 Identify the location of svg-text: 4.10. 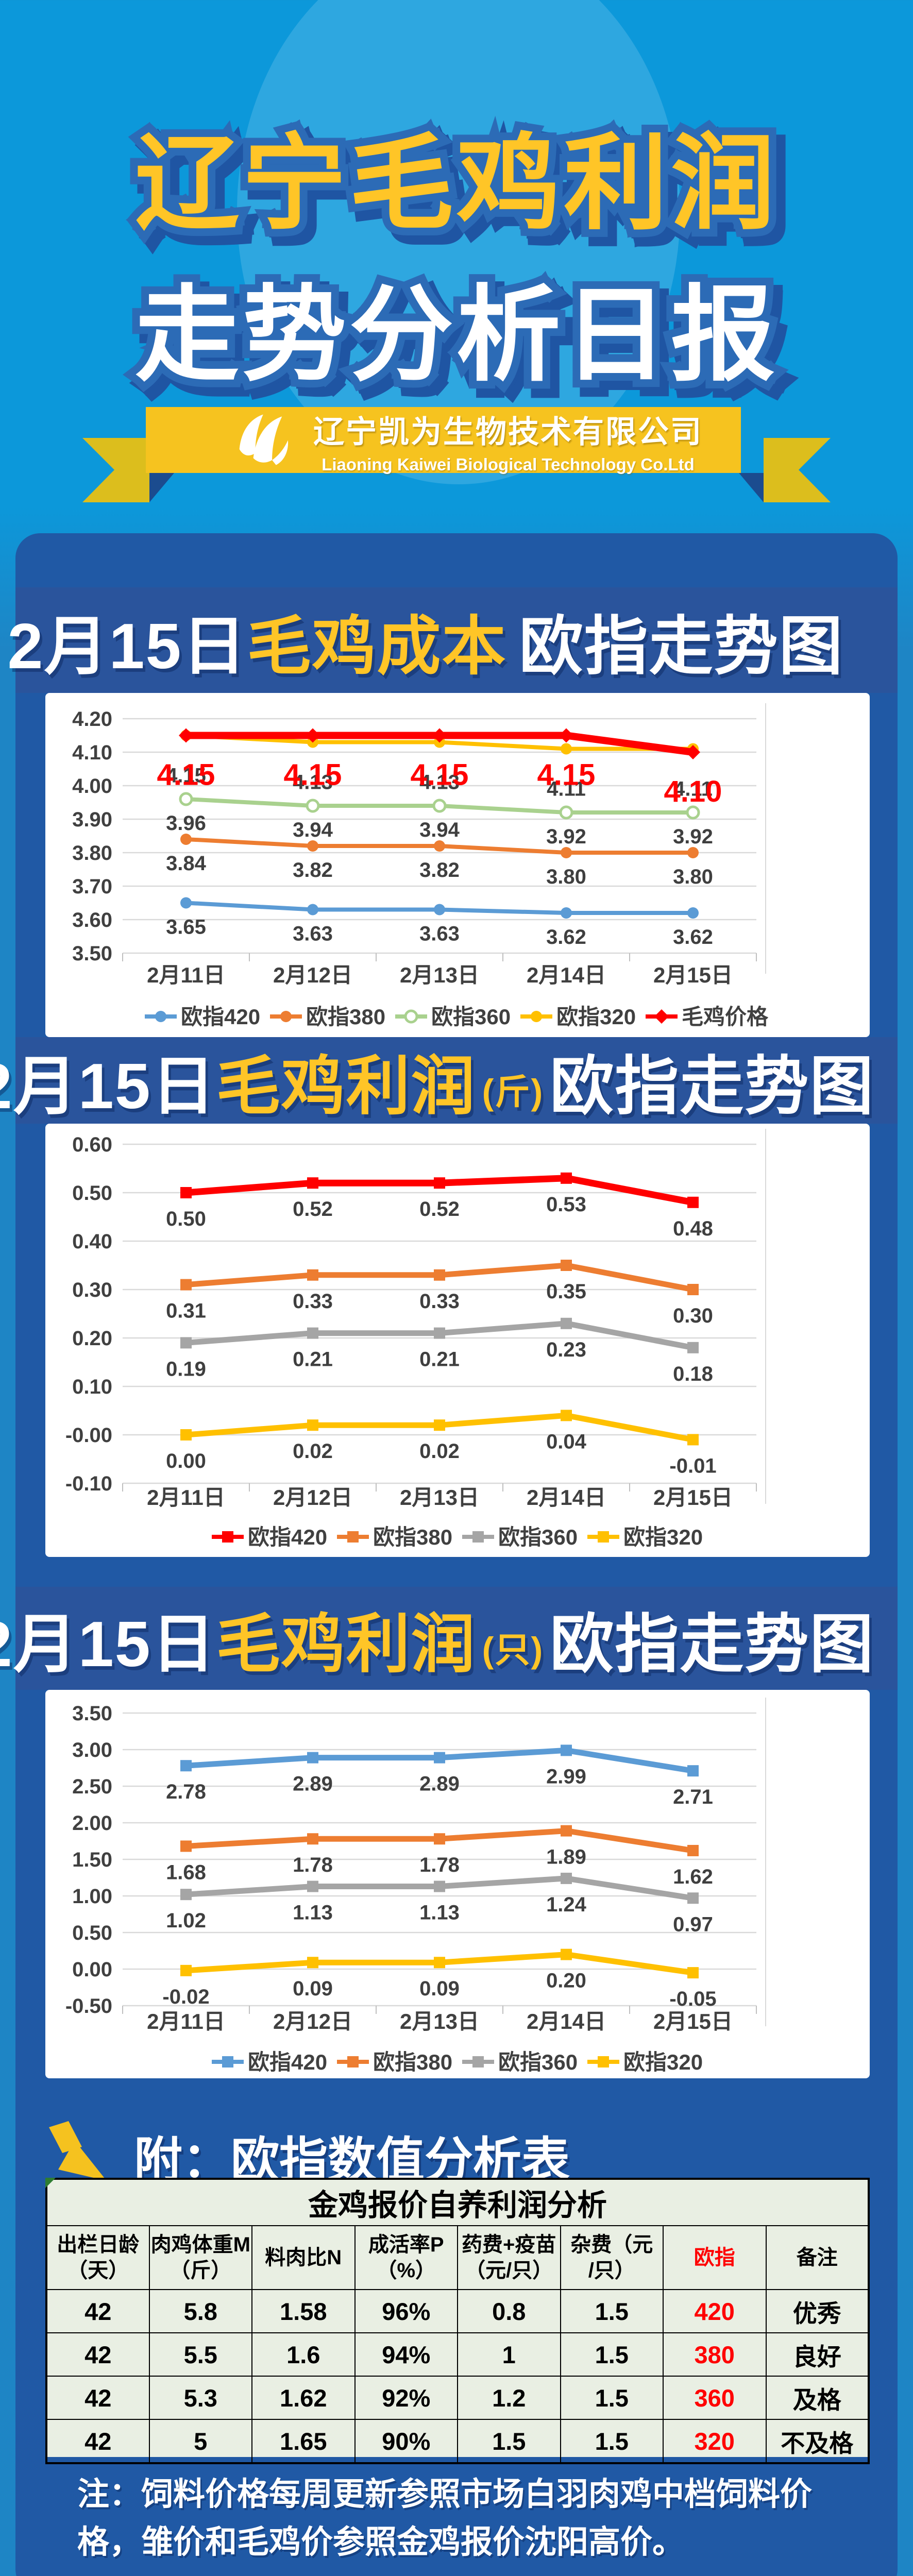
(92, 752).